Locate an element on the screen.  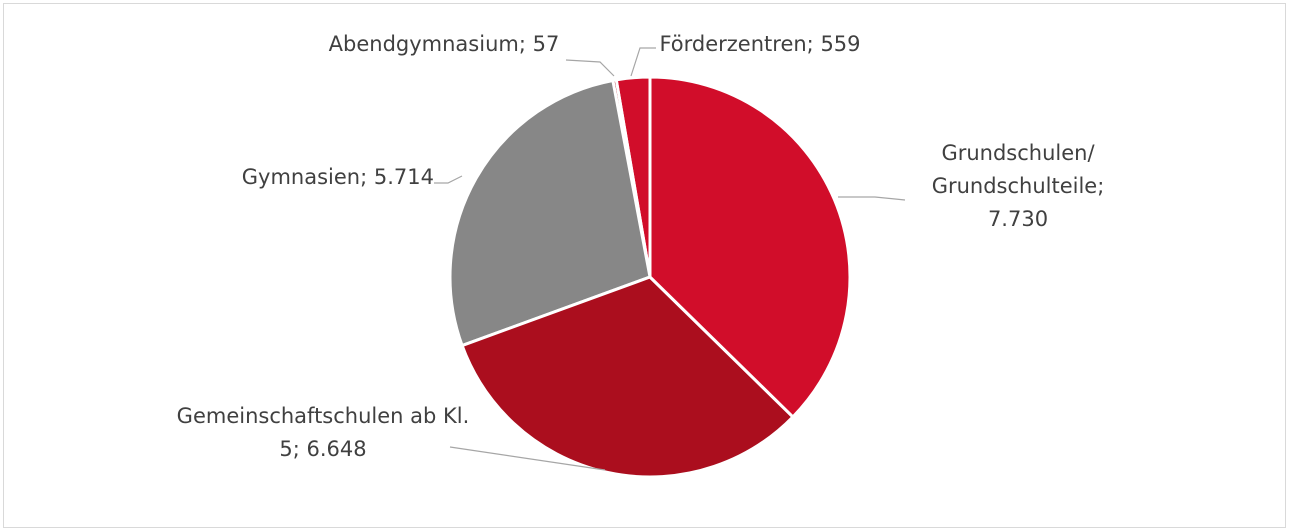
slice-label: Gymnasien; 5.714 is located at coordinates (292, 177).